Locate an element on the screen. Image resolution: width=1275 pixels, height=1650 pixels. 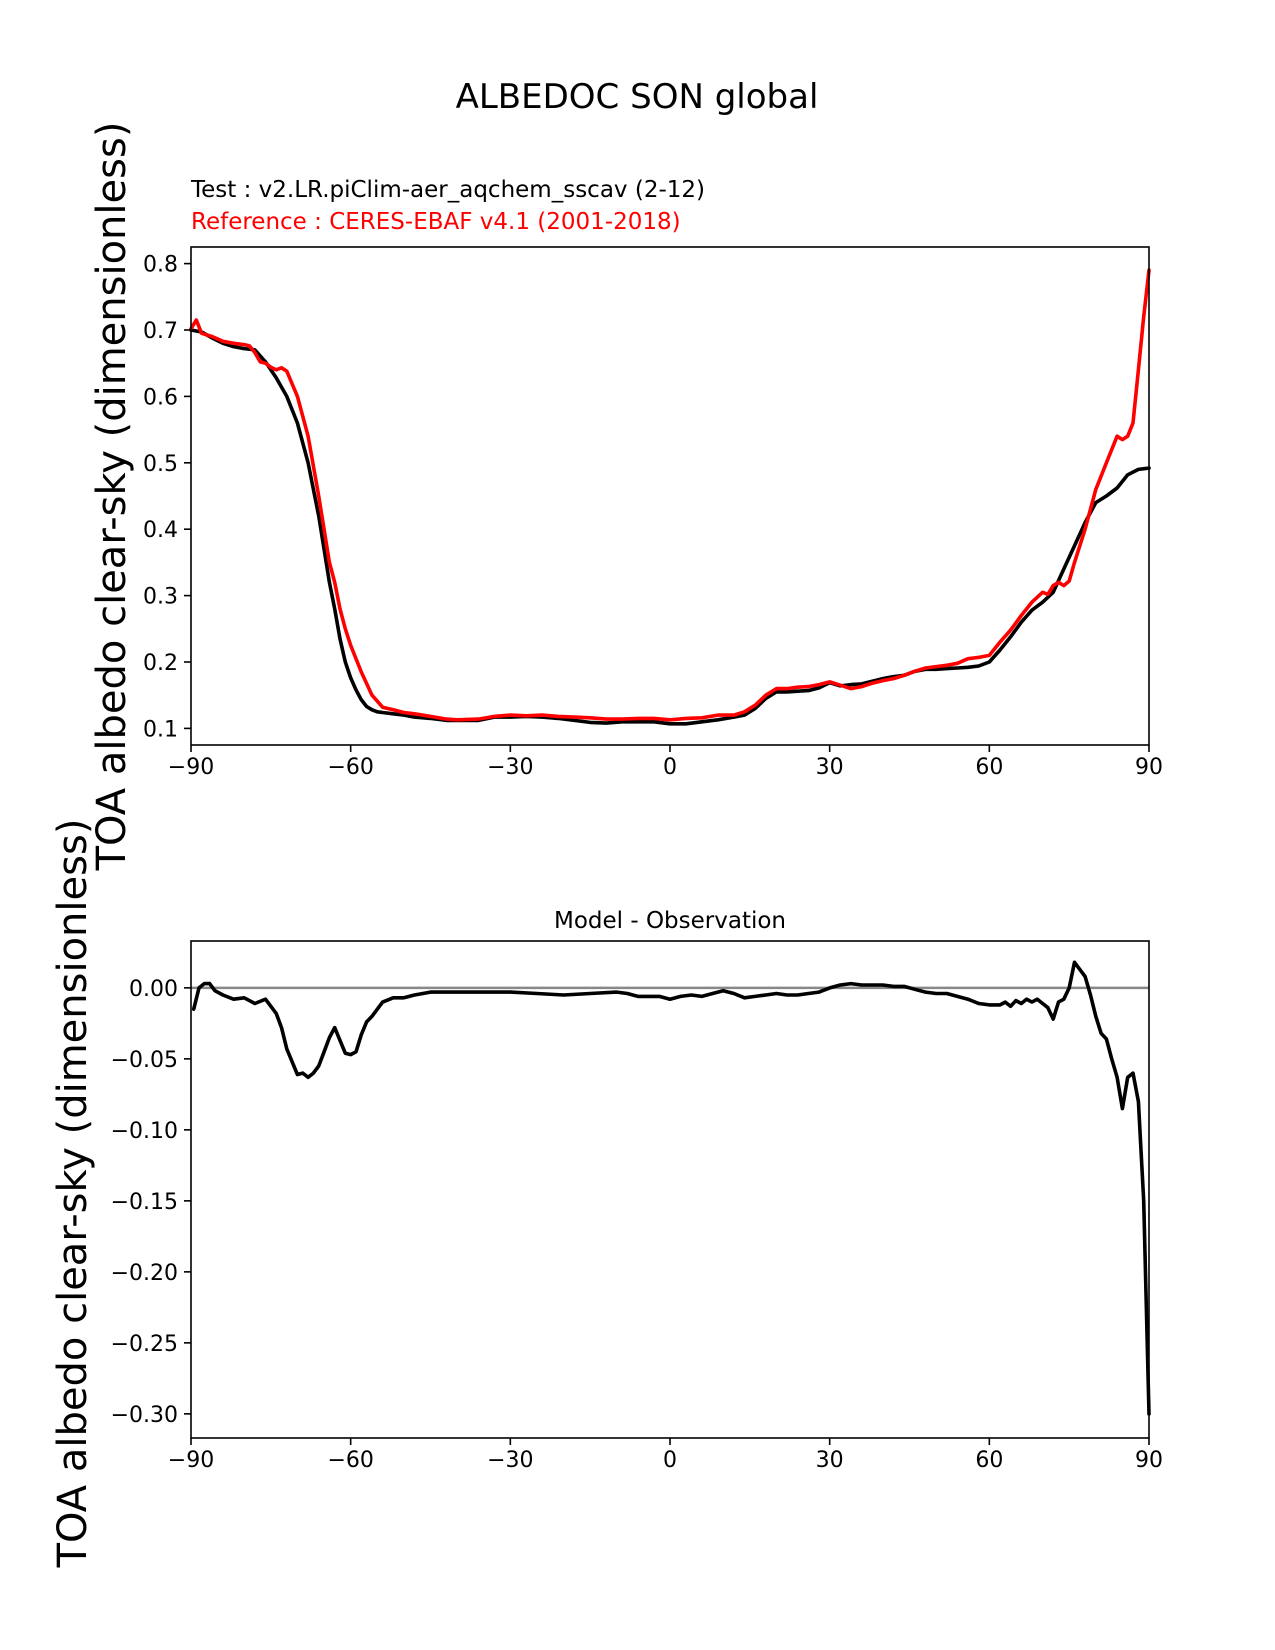
bottom-x-tick-label: −60 is located at coordinates (350, 1460).